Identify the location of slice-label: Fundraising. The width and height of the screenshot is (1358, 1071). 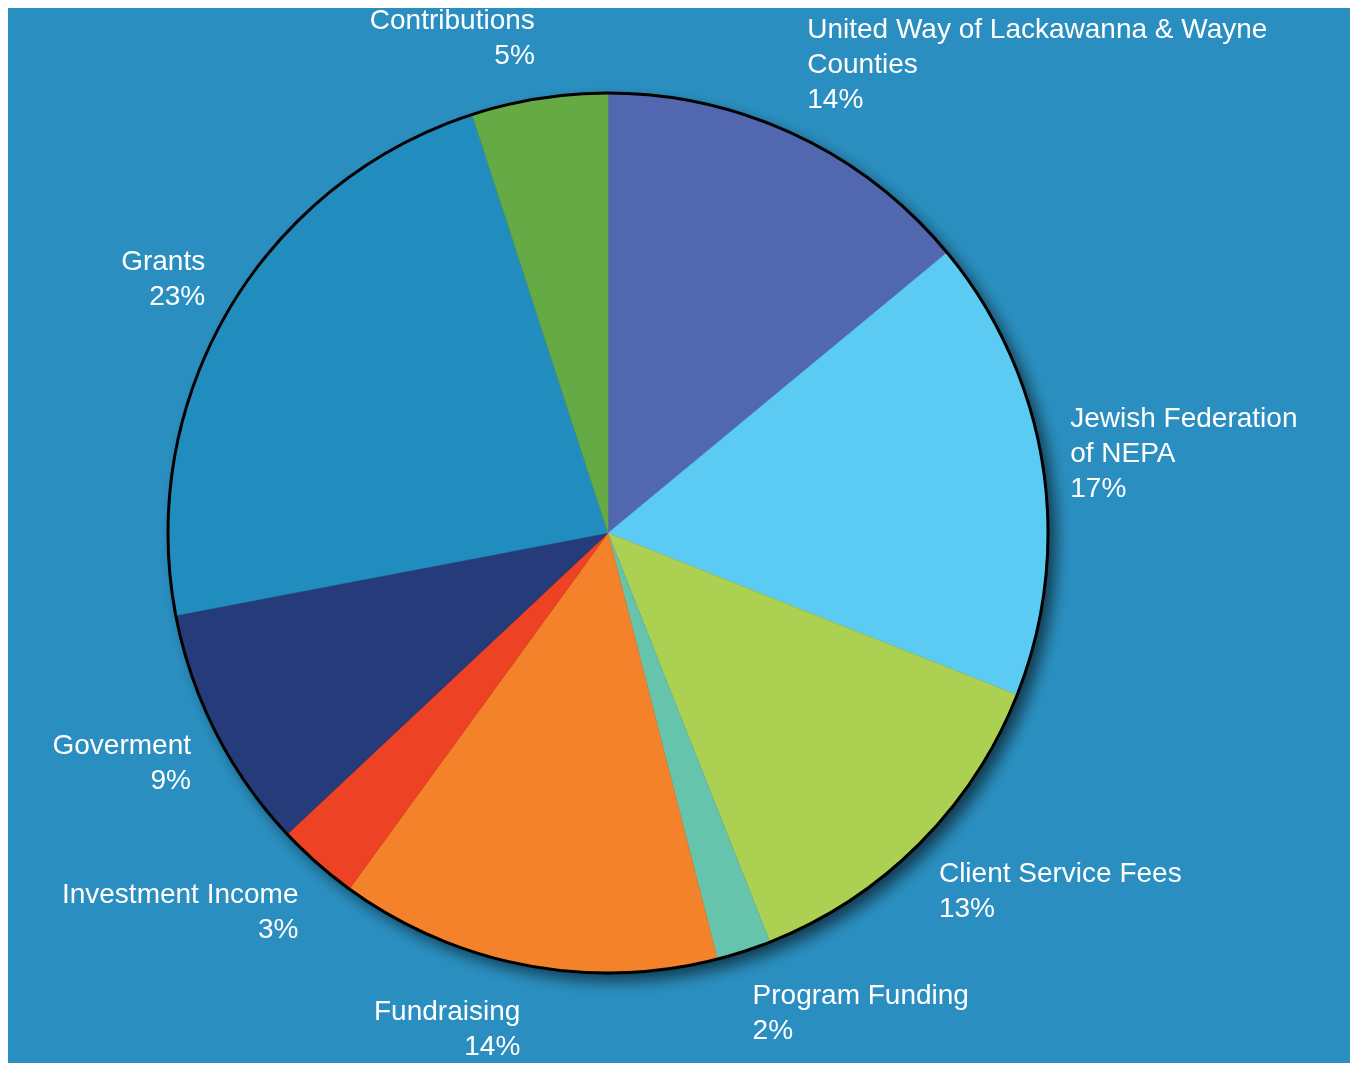
(447, 1011).